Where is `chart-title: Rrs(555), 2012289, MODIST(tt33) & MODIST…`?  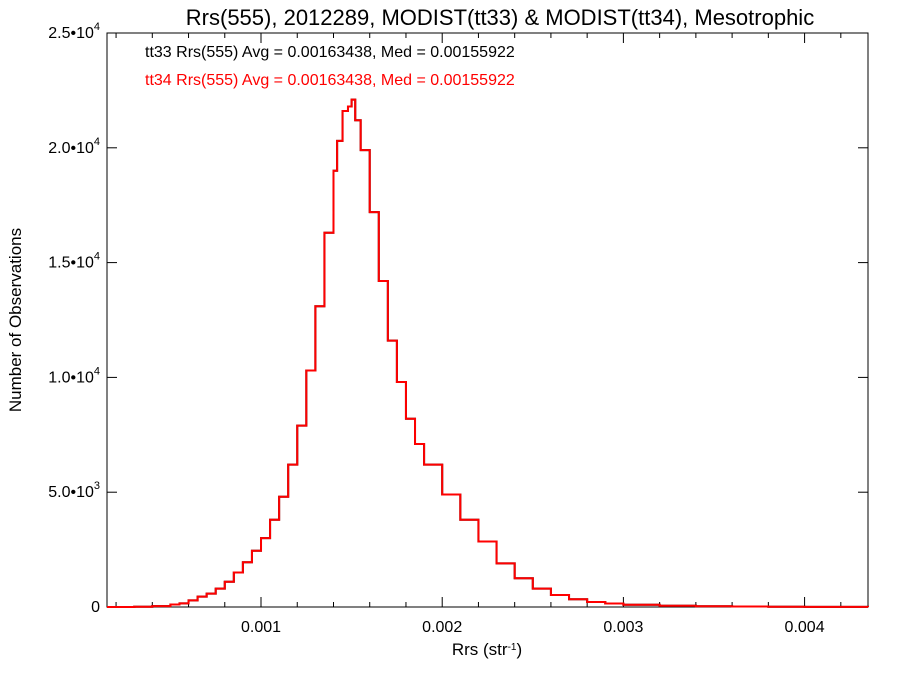 chart-title: Rrs(555), 2012289, MODIST(tt33) & MODIST… is located at coordinates (500, 17).